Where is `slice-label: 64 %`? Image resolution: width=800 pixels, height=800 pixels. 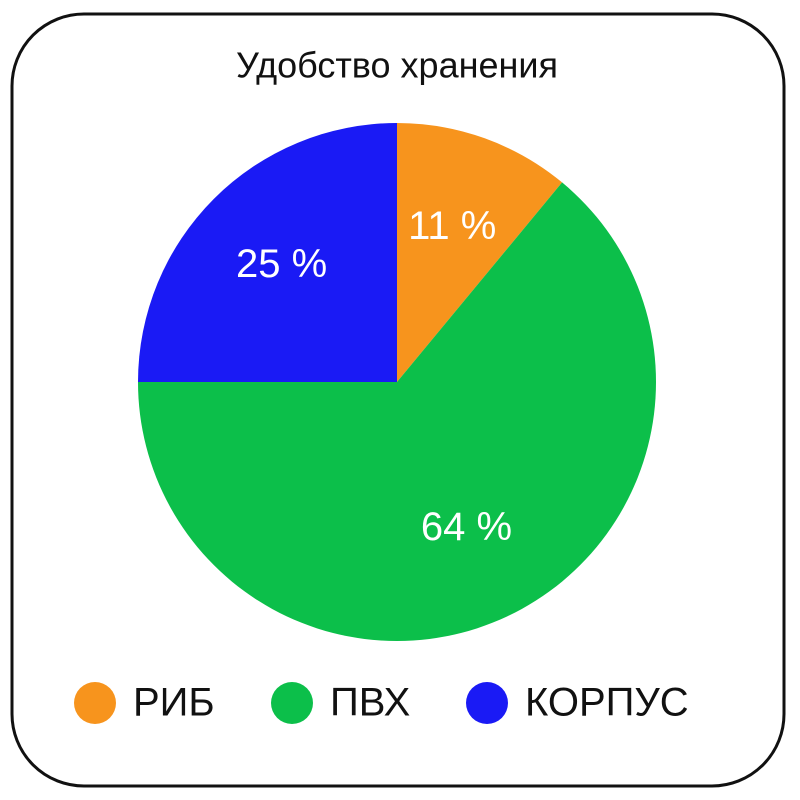
slice-label: 64 % is located at coordinates (466, 527).